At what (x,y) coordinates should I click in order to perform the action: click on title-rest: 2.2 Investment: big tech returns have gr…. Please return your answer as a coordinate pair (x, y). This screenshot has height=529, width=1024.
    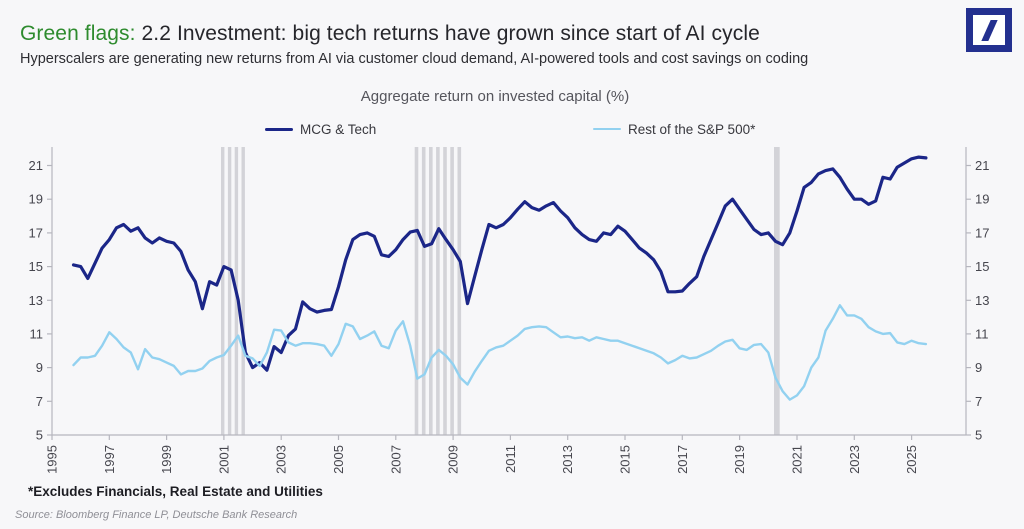
    Looking at the image, I should click on (447, 34).